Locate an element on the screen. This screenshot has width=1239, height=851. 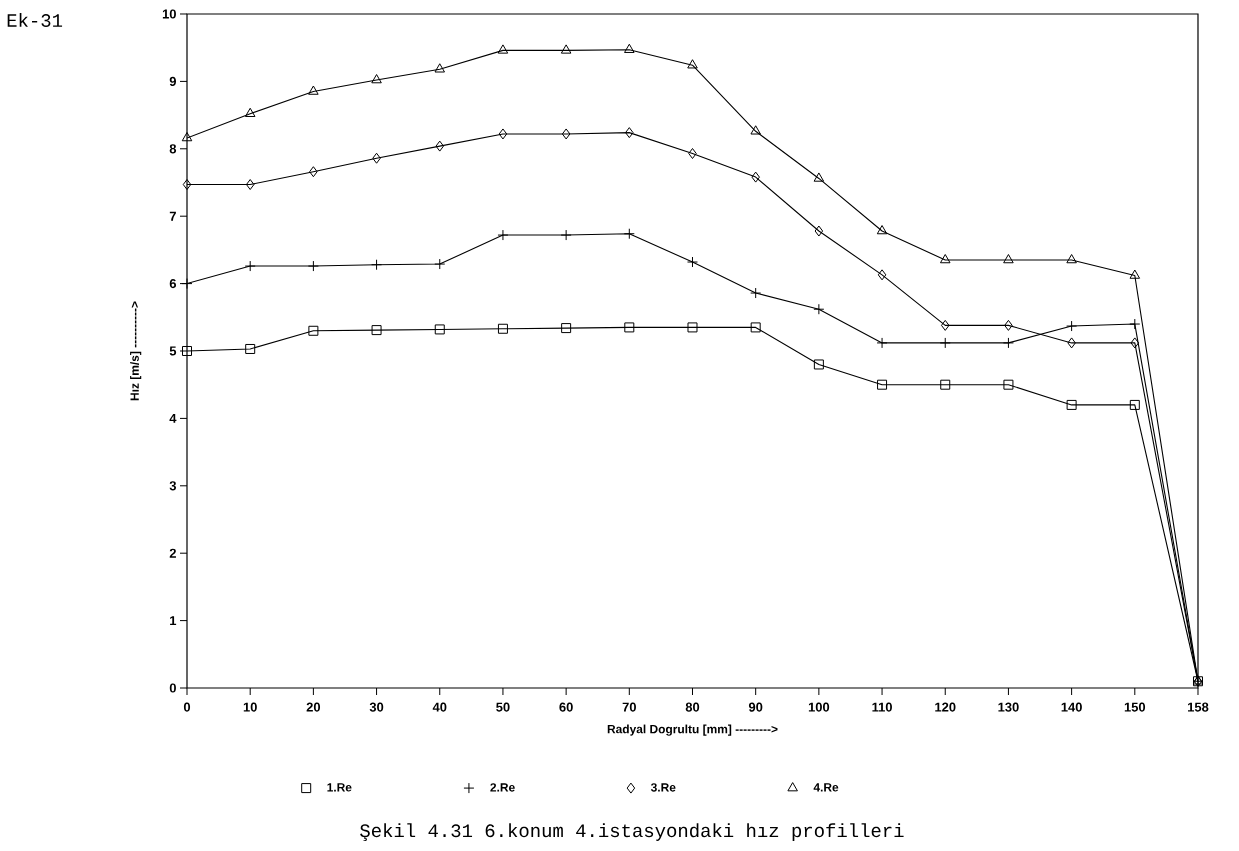
x-tick-label: 50 is located at coordinates (503, 707).